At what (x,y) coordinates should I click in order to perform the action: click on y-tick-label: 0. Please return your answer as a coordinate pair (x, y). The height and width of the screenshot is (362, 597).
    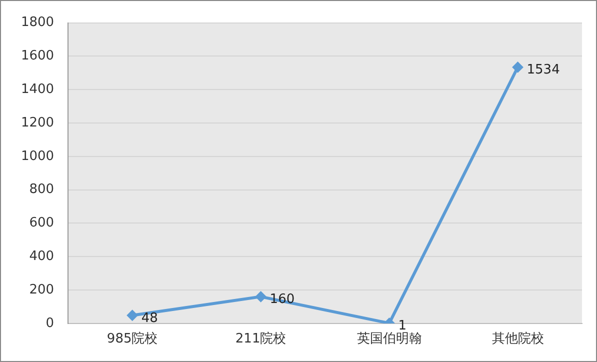
    Looking at the image, I should click on (50, 323).